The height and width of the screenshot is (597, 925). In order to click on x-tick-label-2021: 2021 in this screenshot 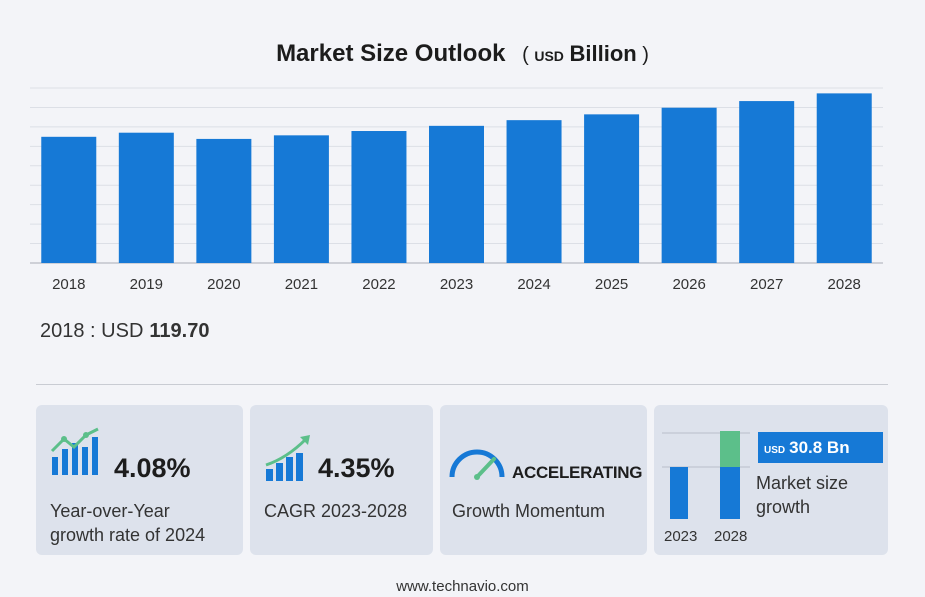, I will do `click(301, 284)`.